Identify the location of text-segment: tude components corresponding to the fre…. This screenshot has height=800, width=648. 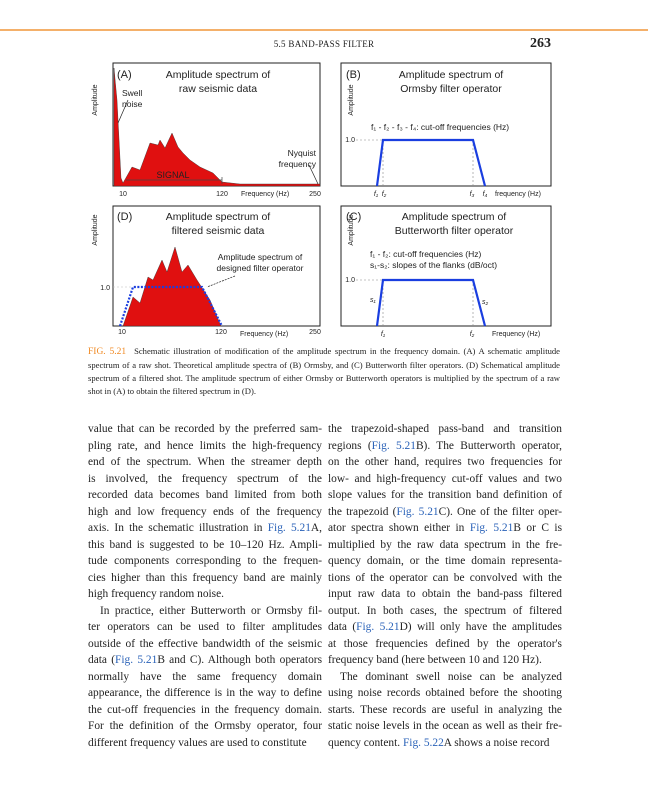
(205, 561).